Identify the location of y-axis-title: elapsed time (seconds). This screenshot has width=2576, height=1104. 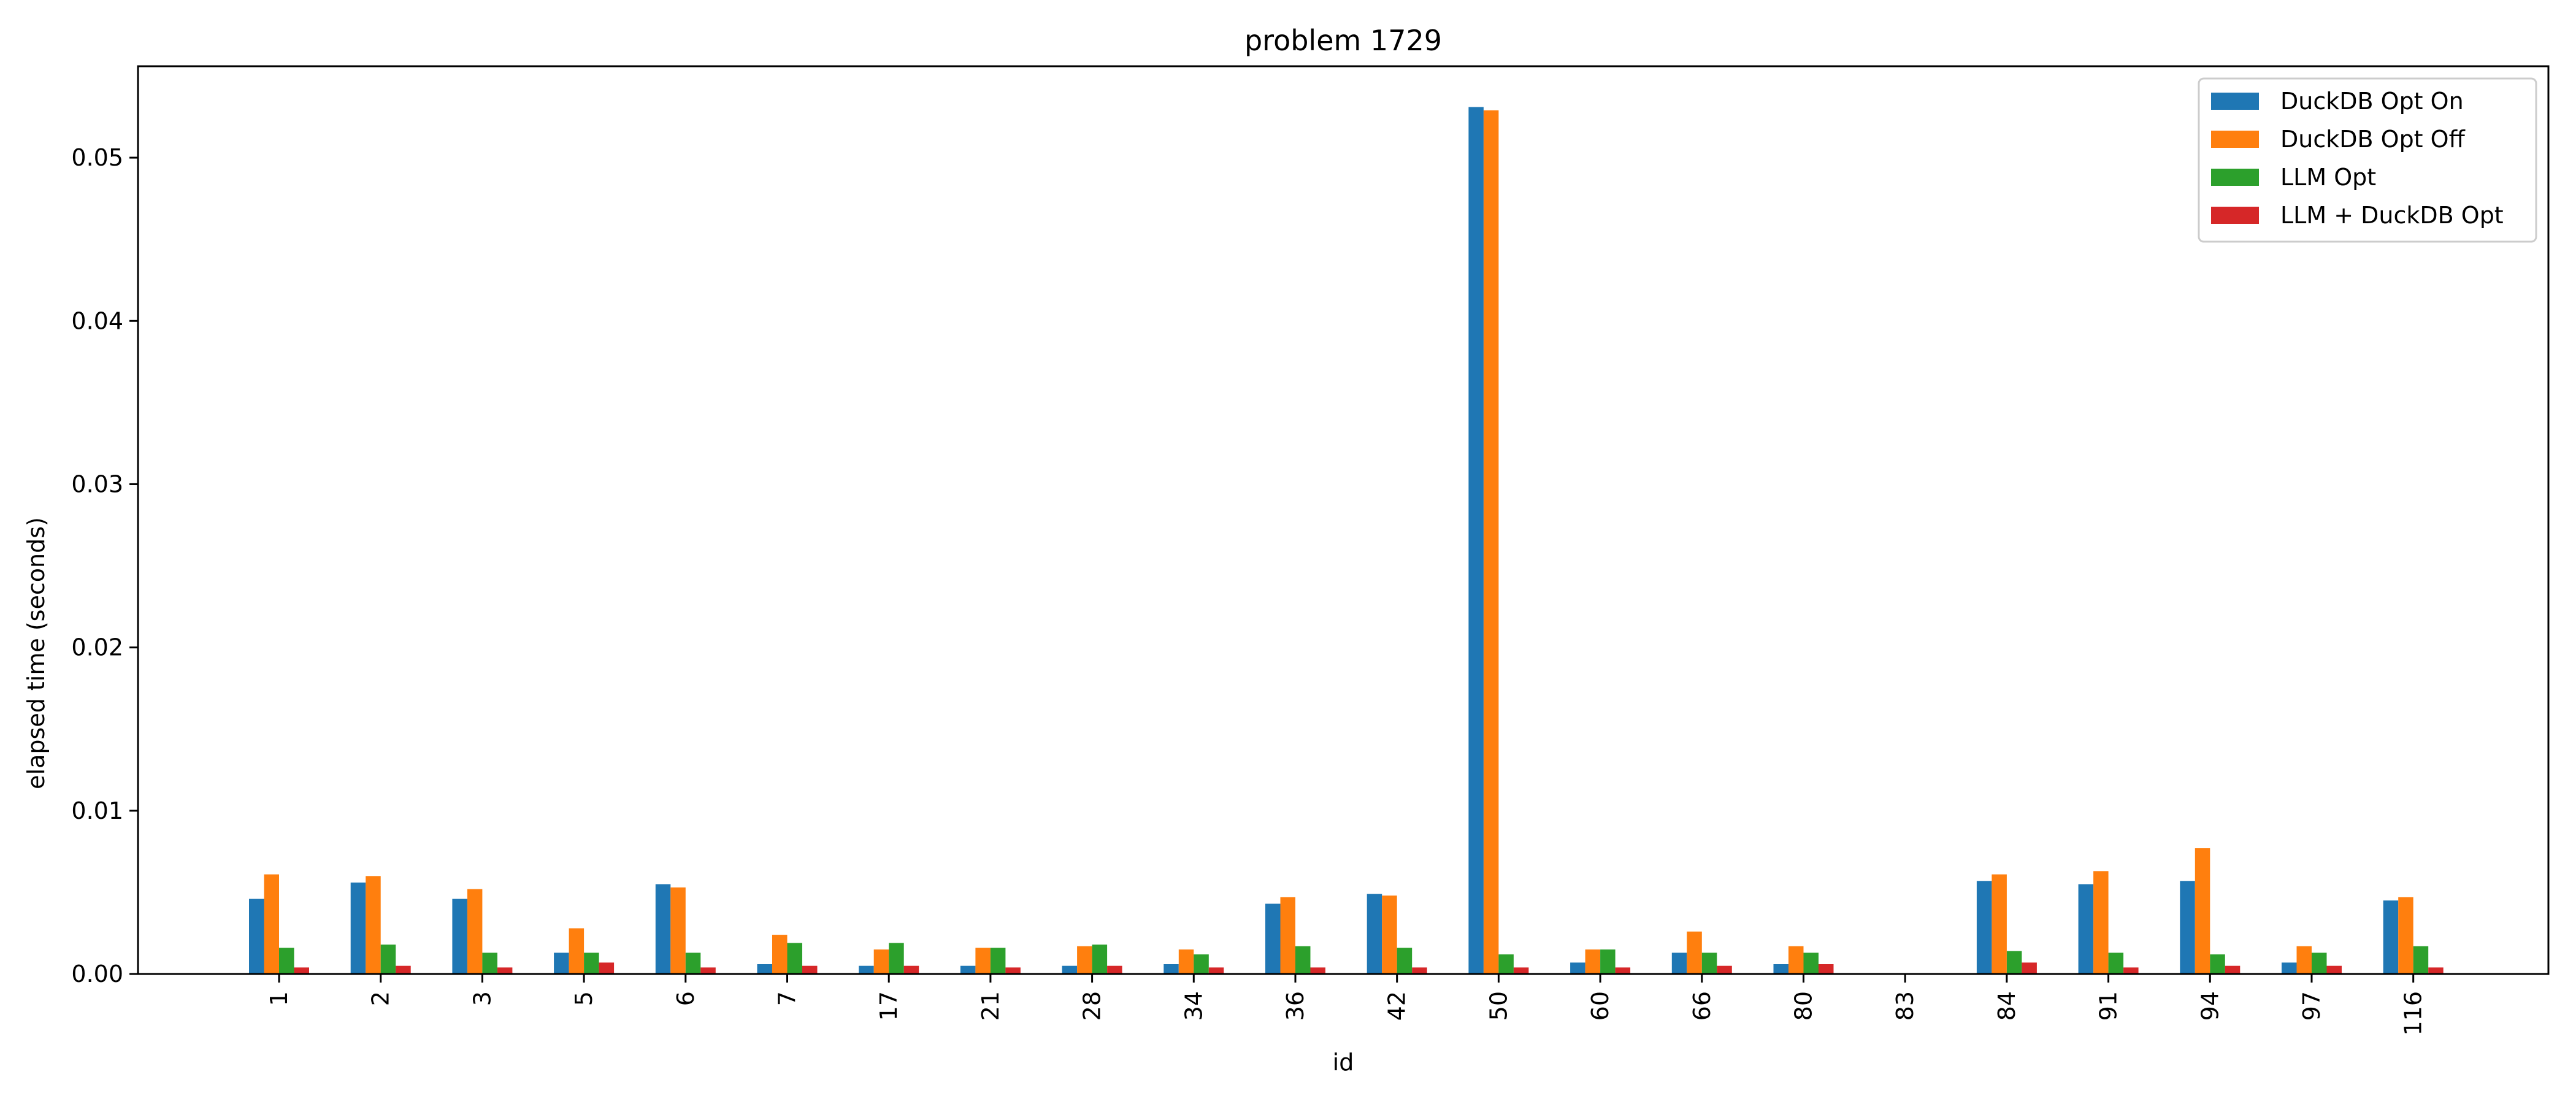
(36, 653).